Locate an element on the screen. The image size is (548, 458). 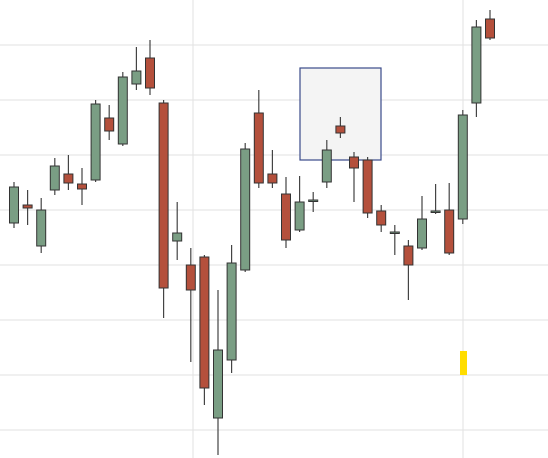
selection-box is located at coordinates (340, 114).